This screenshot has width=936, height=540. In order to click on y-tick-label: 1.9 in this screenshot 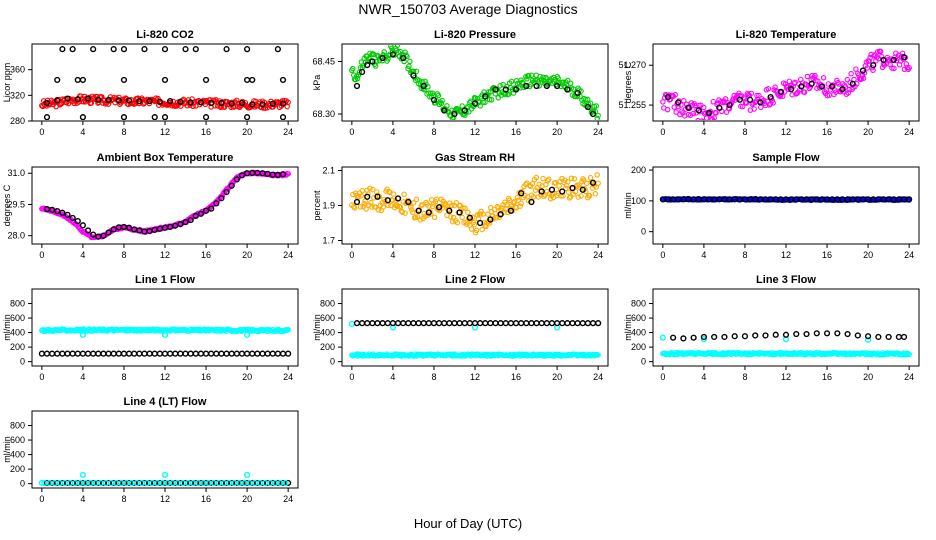, I will do `click(328, 206)`.